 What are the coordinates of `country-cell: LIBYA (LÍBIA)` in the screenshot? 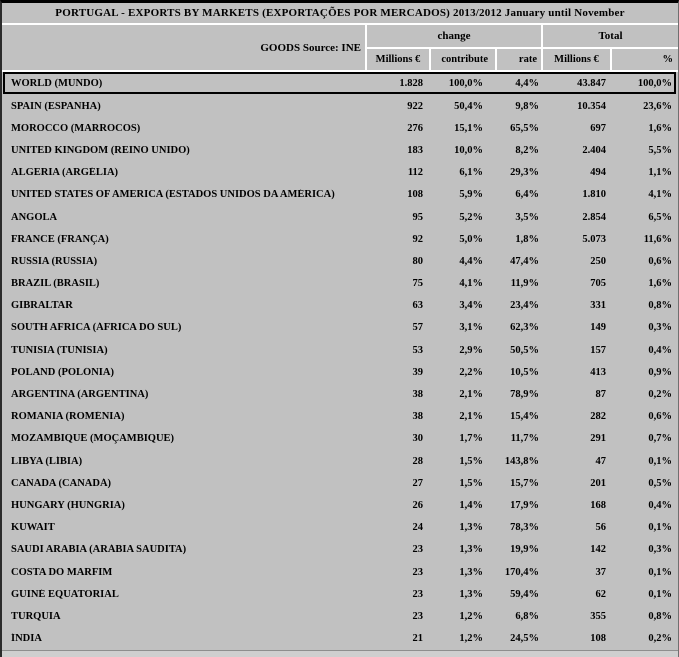 It's located at (47, 461).